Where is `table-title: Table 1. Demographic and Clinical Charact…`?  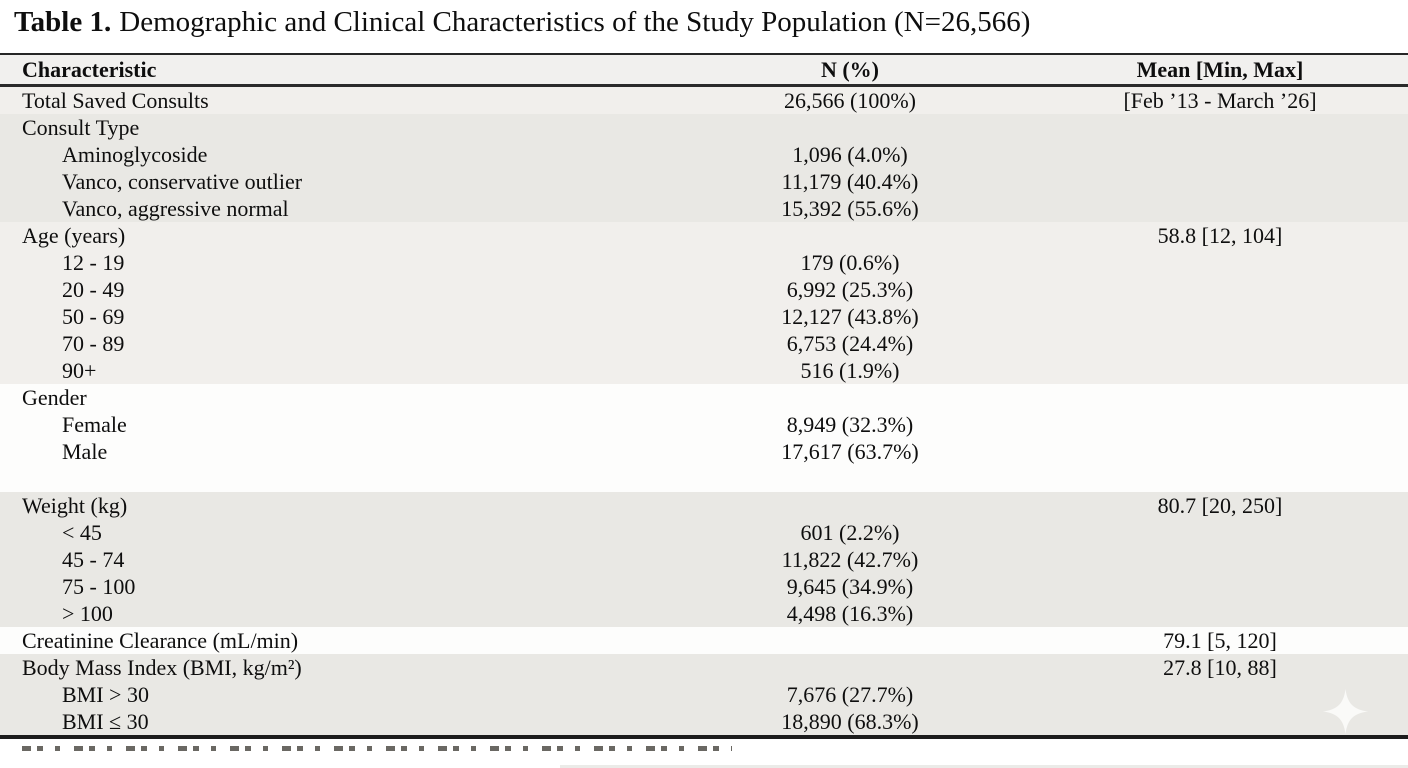 table-title: Table 1. Demographic and Clinical Charact… is located at coordinates (522, 22).